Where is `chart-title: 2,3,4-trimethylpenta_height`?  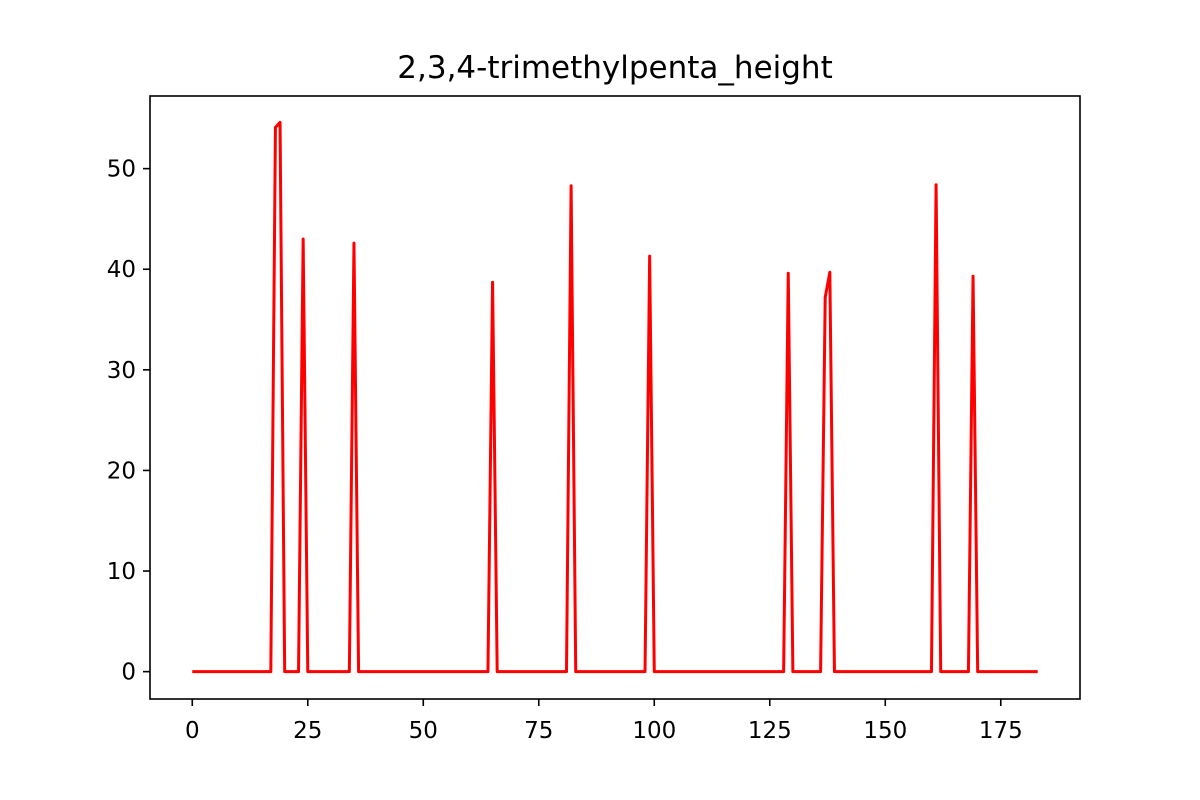
chart-title: 2,3,4-trimethylpenta_height is located at coordinates (614, 68).